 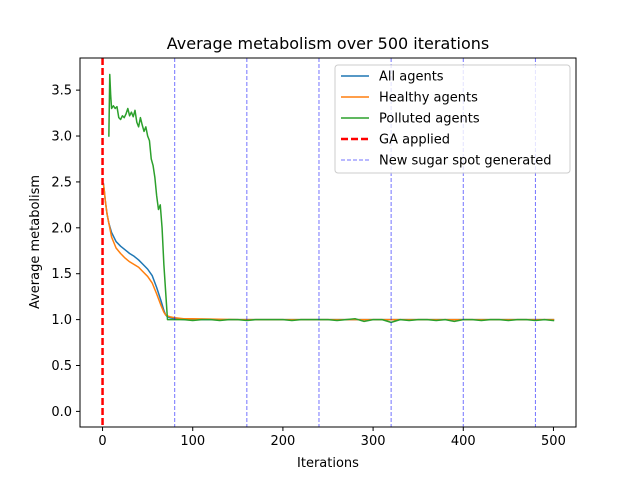 What do you see at coordinates (465, 161) in the screenshot?
I see `legend-label-new-sugar-spot-generated: New sugar spot generated` at bounding box center [465, 161].